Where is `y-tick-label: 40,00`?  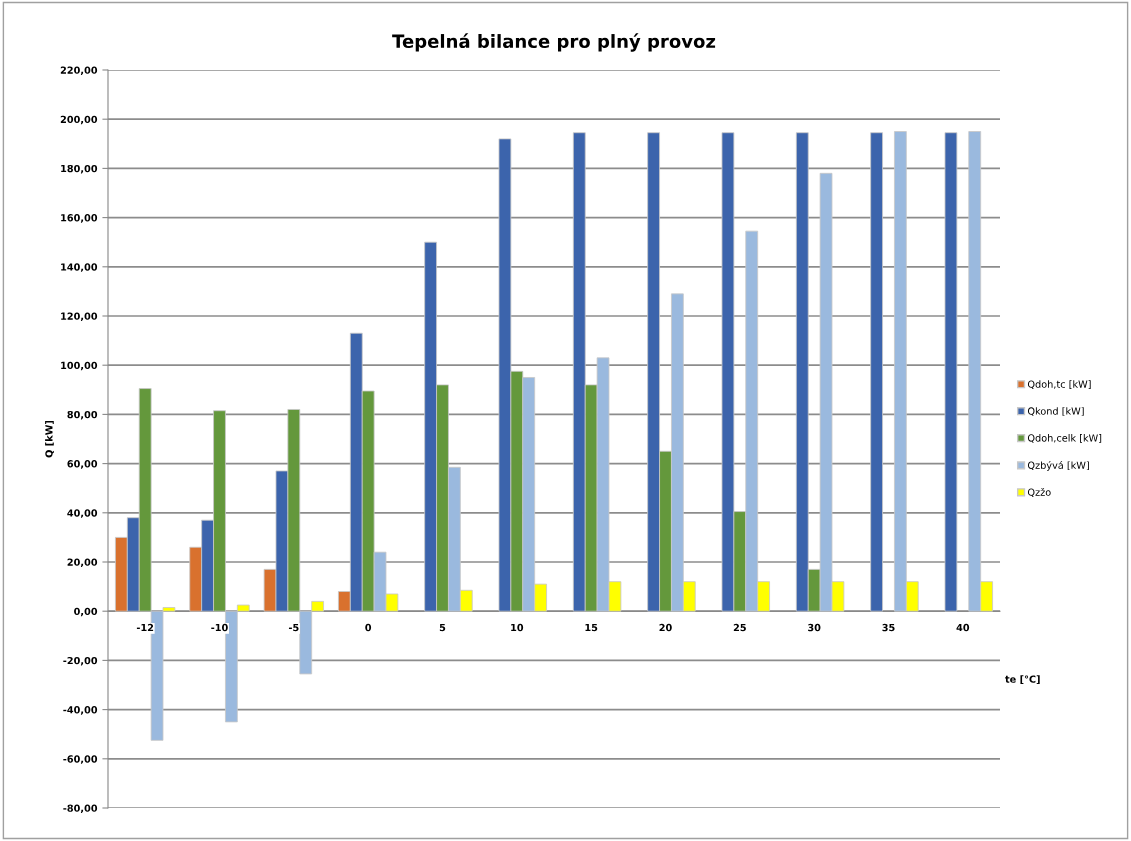 y-tick-label: 40,00 is located at coordinates (82, 513).